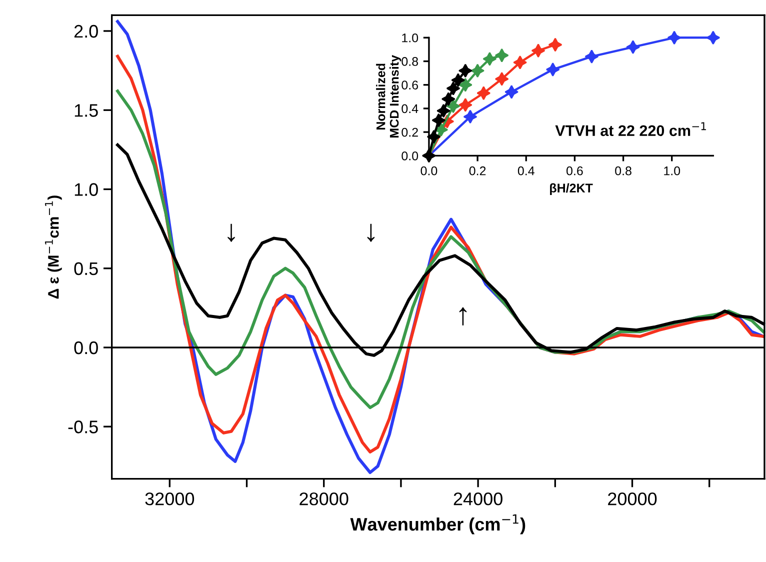 Image resolution: width=766 pixels, height=562 pixels. What do you see at coordinates (574, 171) in the screenshot?
I see `x-tick-label: 0.6` at bounding box center [574, 171].